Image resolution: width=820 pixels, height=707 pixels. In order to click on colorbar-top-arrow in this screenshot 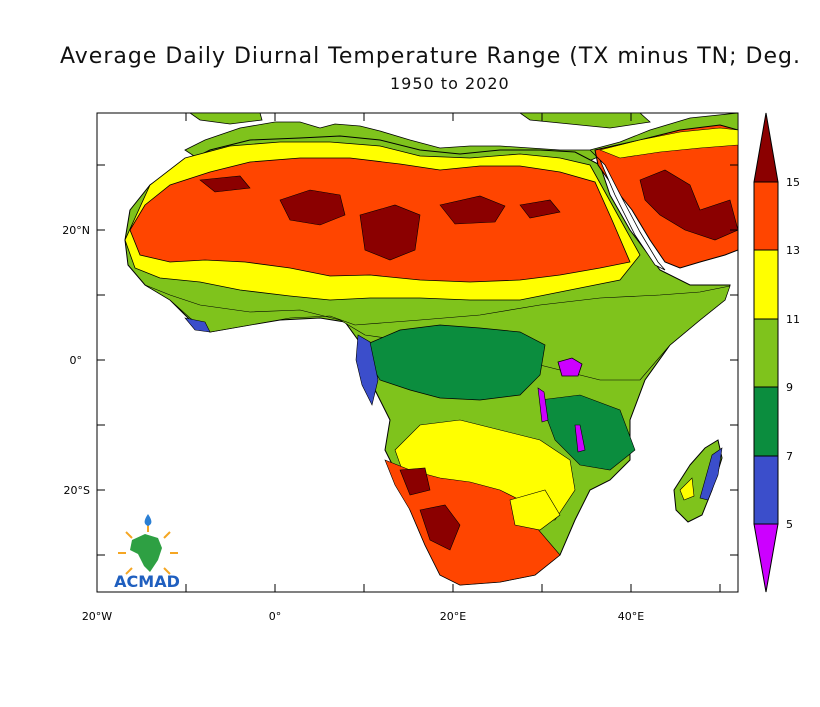, I will do `click(766, 147)`.